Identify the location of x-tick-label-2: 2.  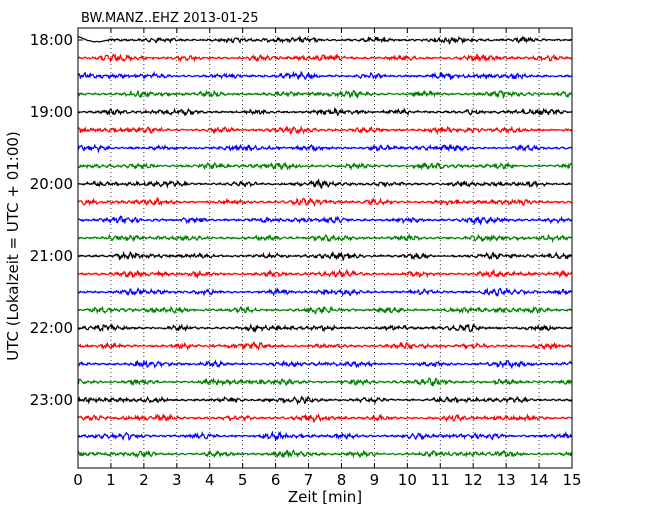
(144, 480).